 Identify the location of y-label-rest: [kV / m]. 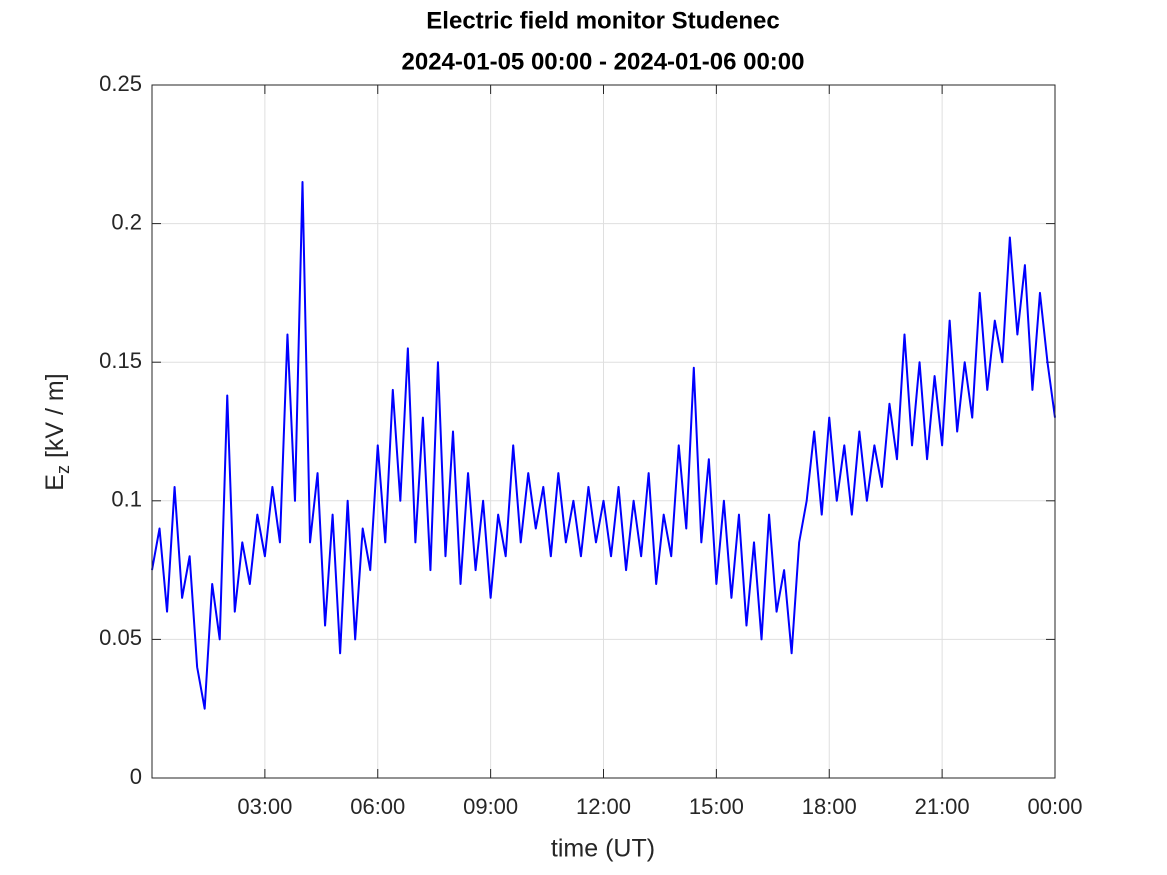
(55, 419).